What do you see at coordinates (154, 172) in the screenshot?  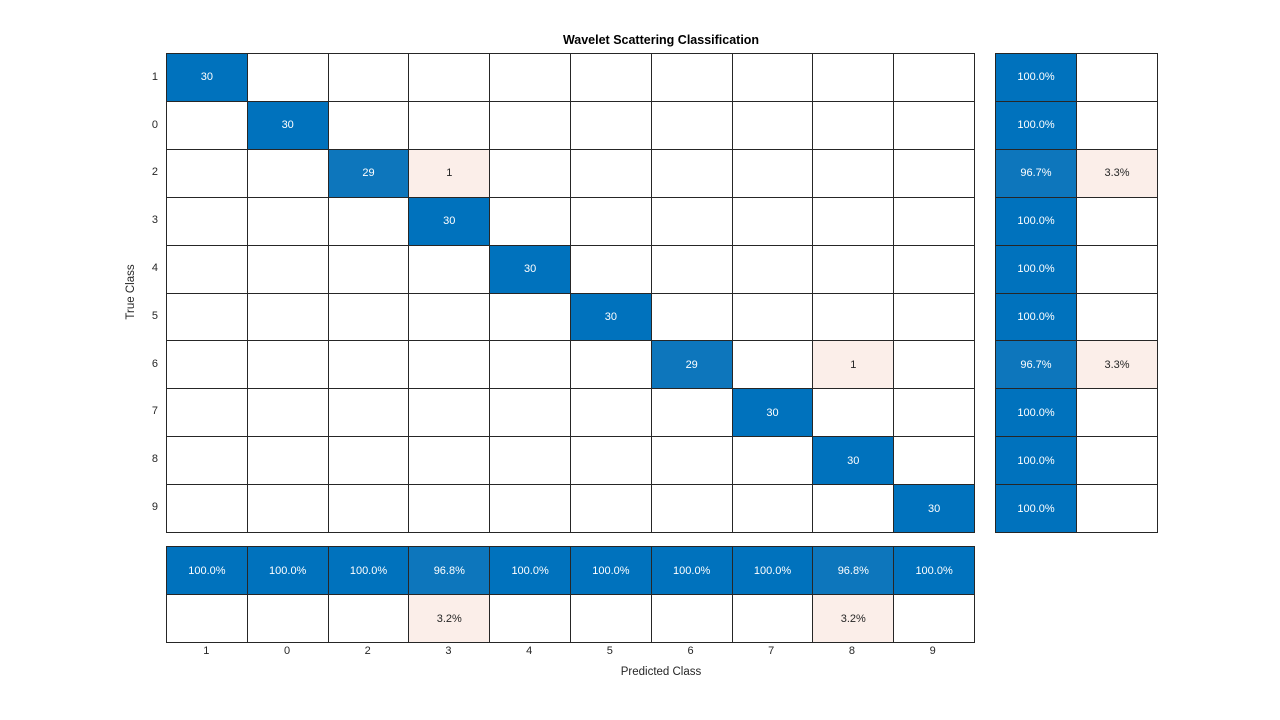 I see `y-tick-label: 2` at bounding box center [154, 172].